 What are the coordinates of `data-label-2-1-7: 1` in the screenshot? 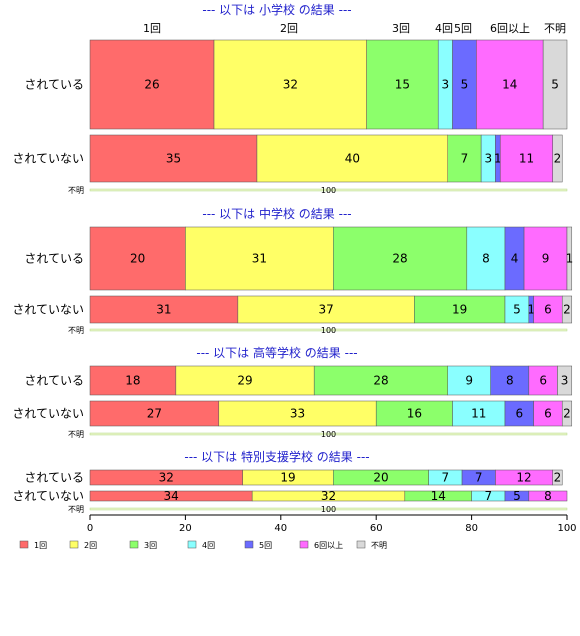 It's located at (570, 259).